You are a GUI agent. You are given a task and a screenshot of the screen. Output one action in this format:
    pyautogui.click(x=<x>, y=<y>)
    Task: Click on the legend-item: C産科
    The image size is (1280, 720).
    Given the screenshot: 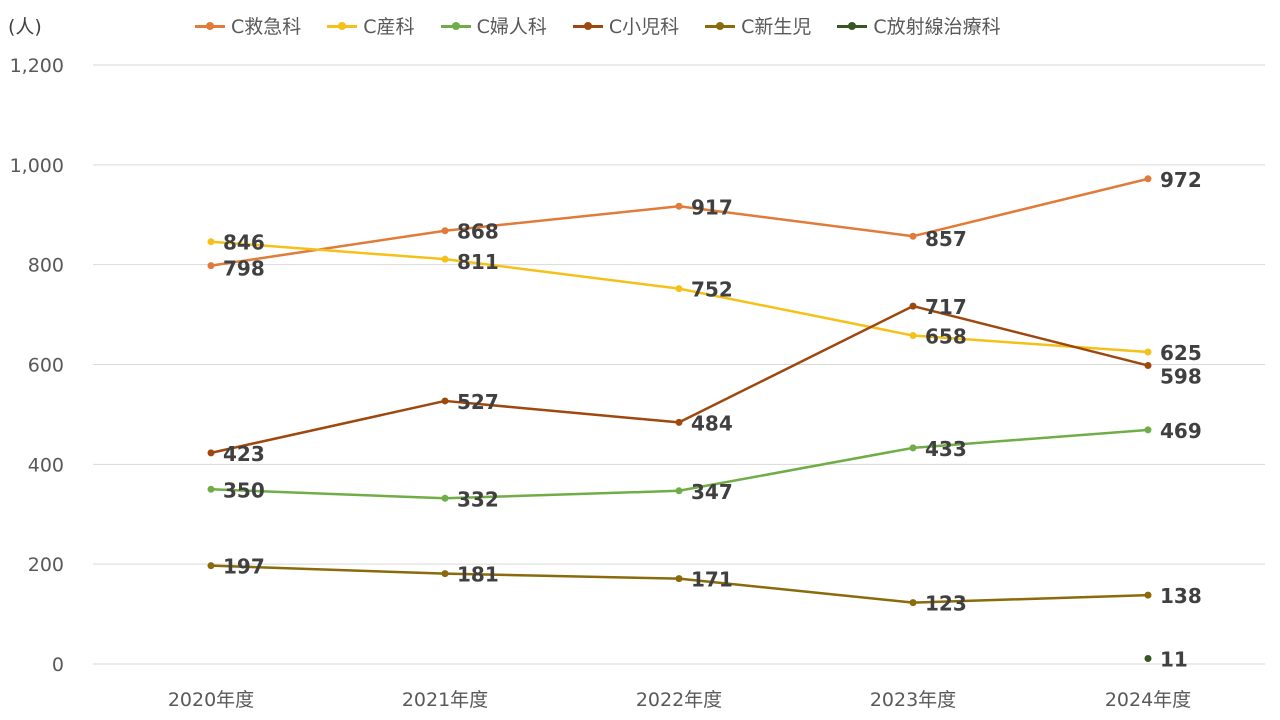 What is the action you would take?
    pyautogui.click(x=371, y=25)
    